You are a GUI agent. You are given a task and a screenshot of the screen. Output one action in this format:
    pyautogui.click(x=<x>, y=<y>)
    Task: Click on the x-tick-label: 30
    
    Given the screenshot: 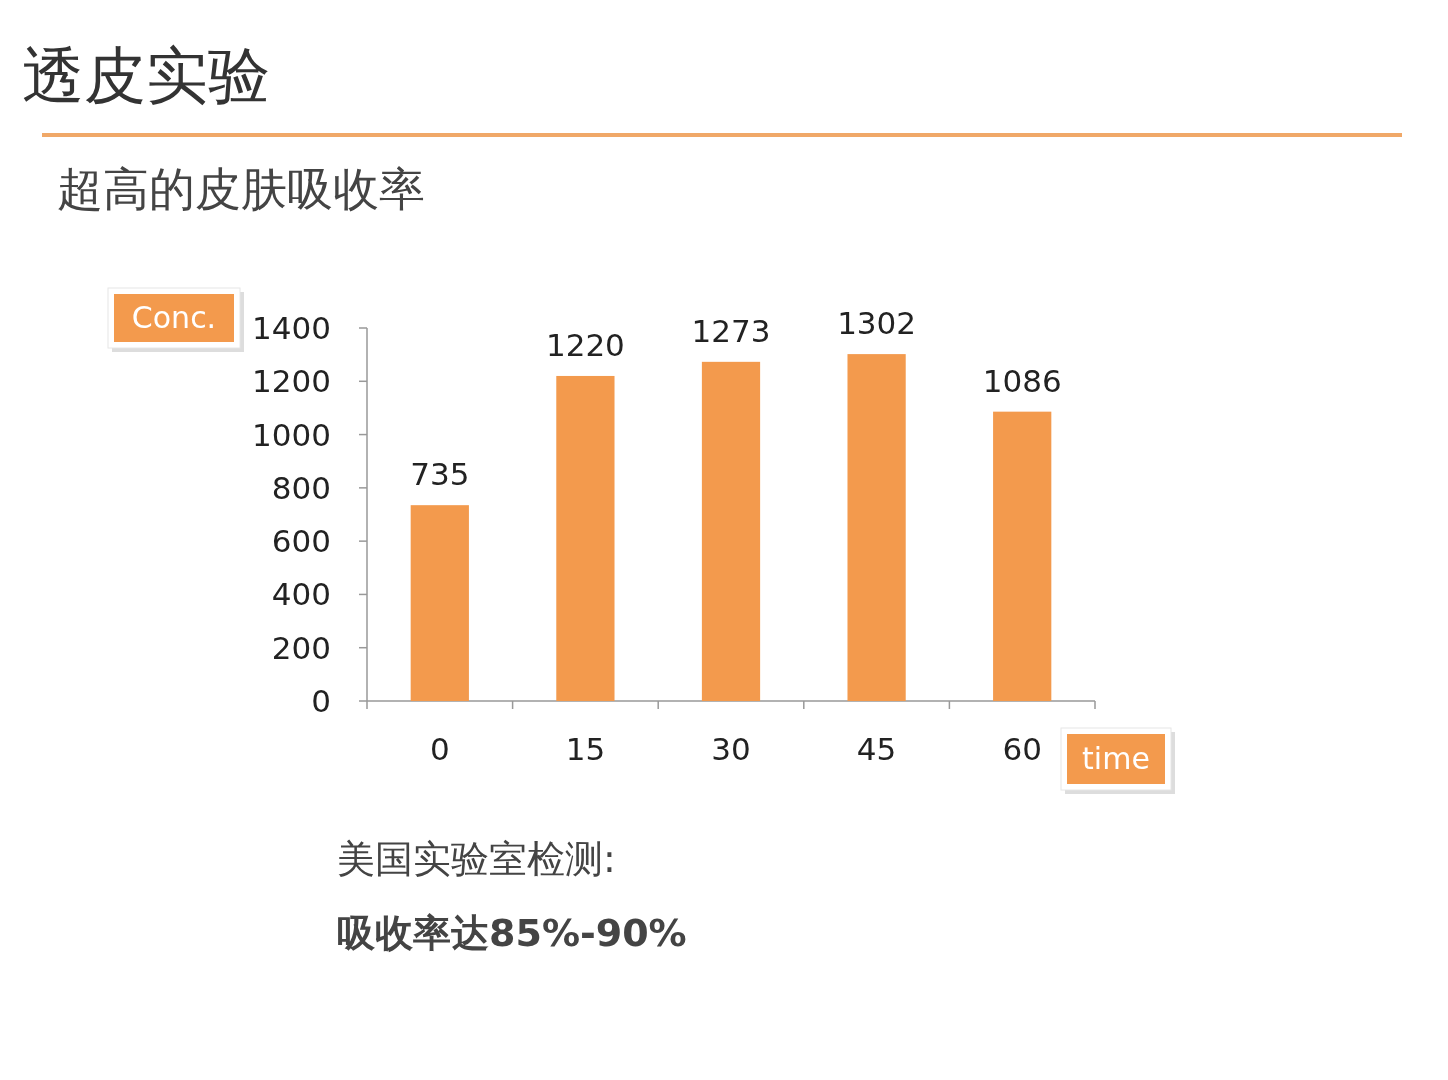 What is the action you would take?
    pyautogui.click(x=731, y=749)
    